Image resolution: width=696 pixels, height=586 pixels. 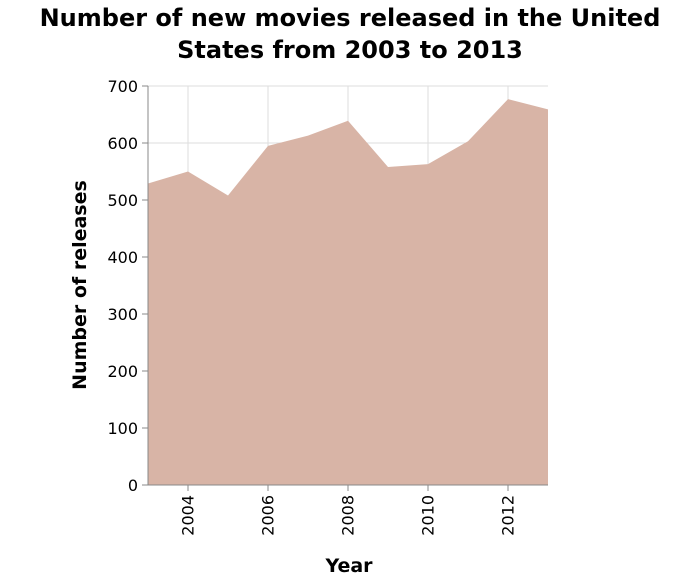 I want to click on y-tick-label-700: 700, so click(x=122, y=86).